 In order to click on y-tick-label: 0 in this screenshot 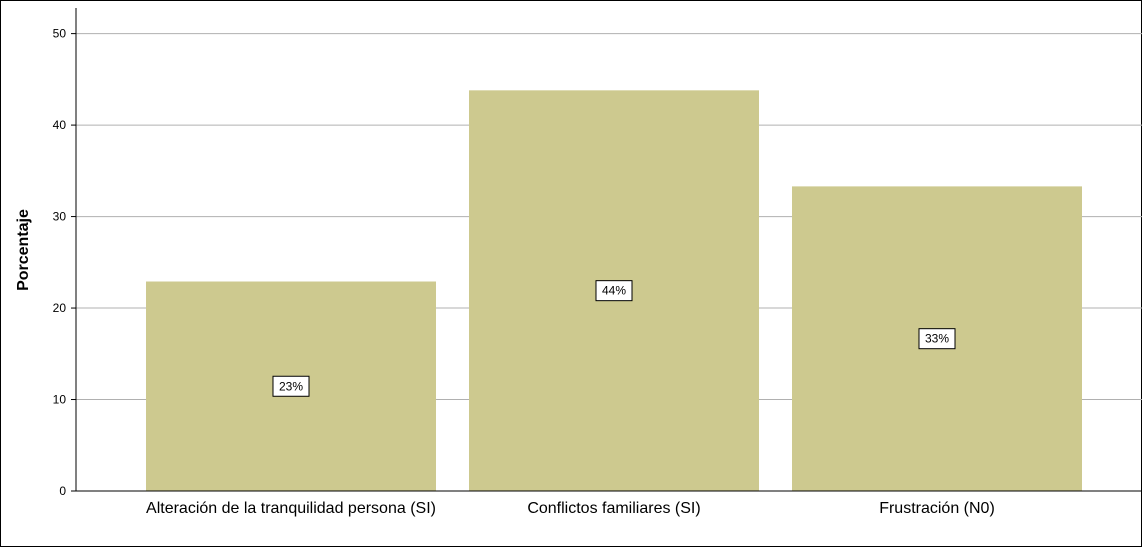, I will do `click(62, 491)`.